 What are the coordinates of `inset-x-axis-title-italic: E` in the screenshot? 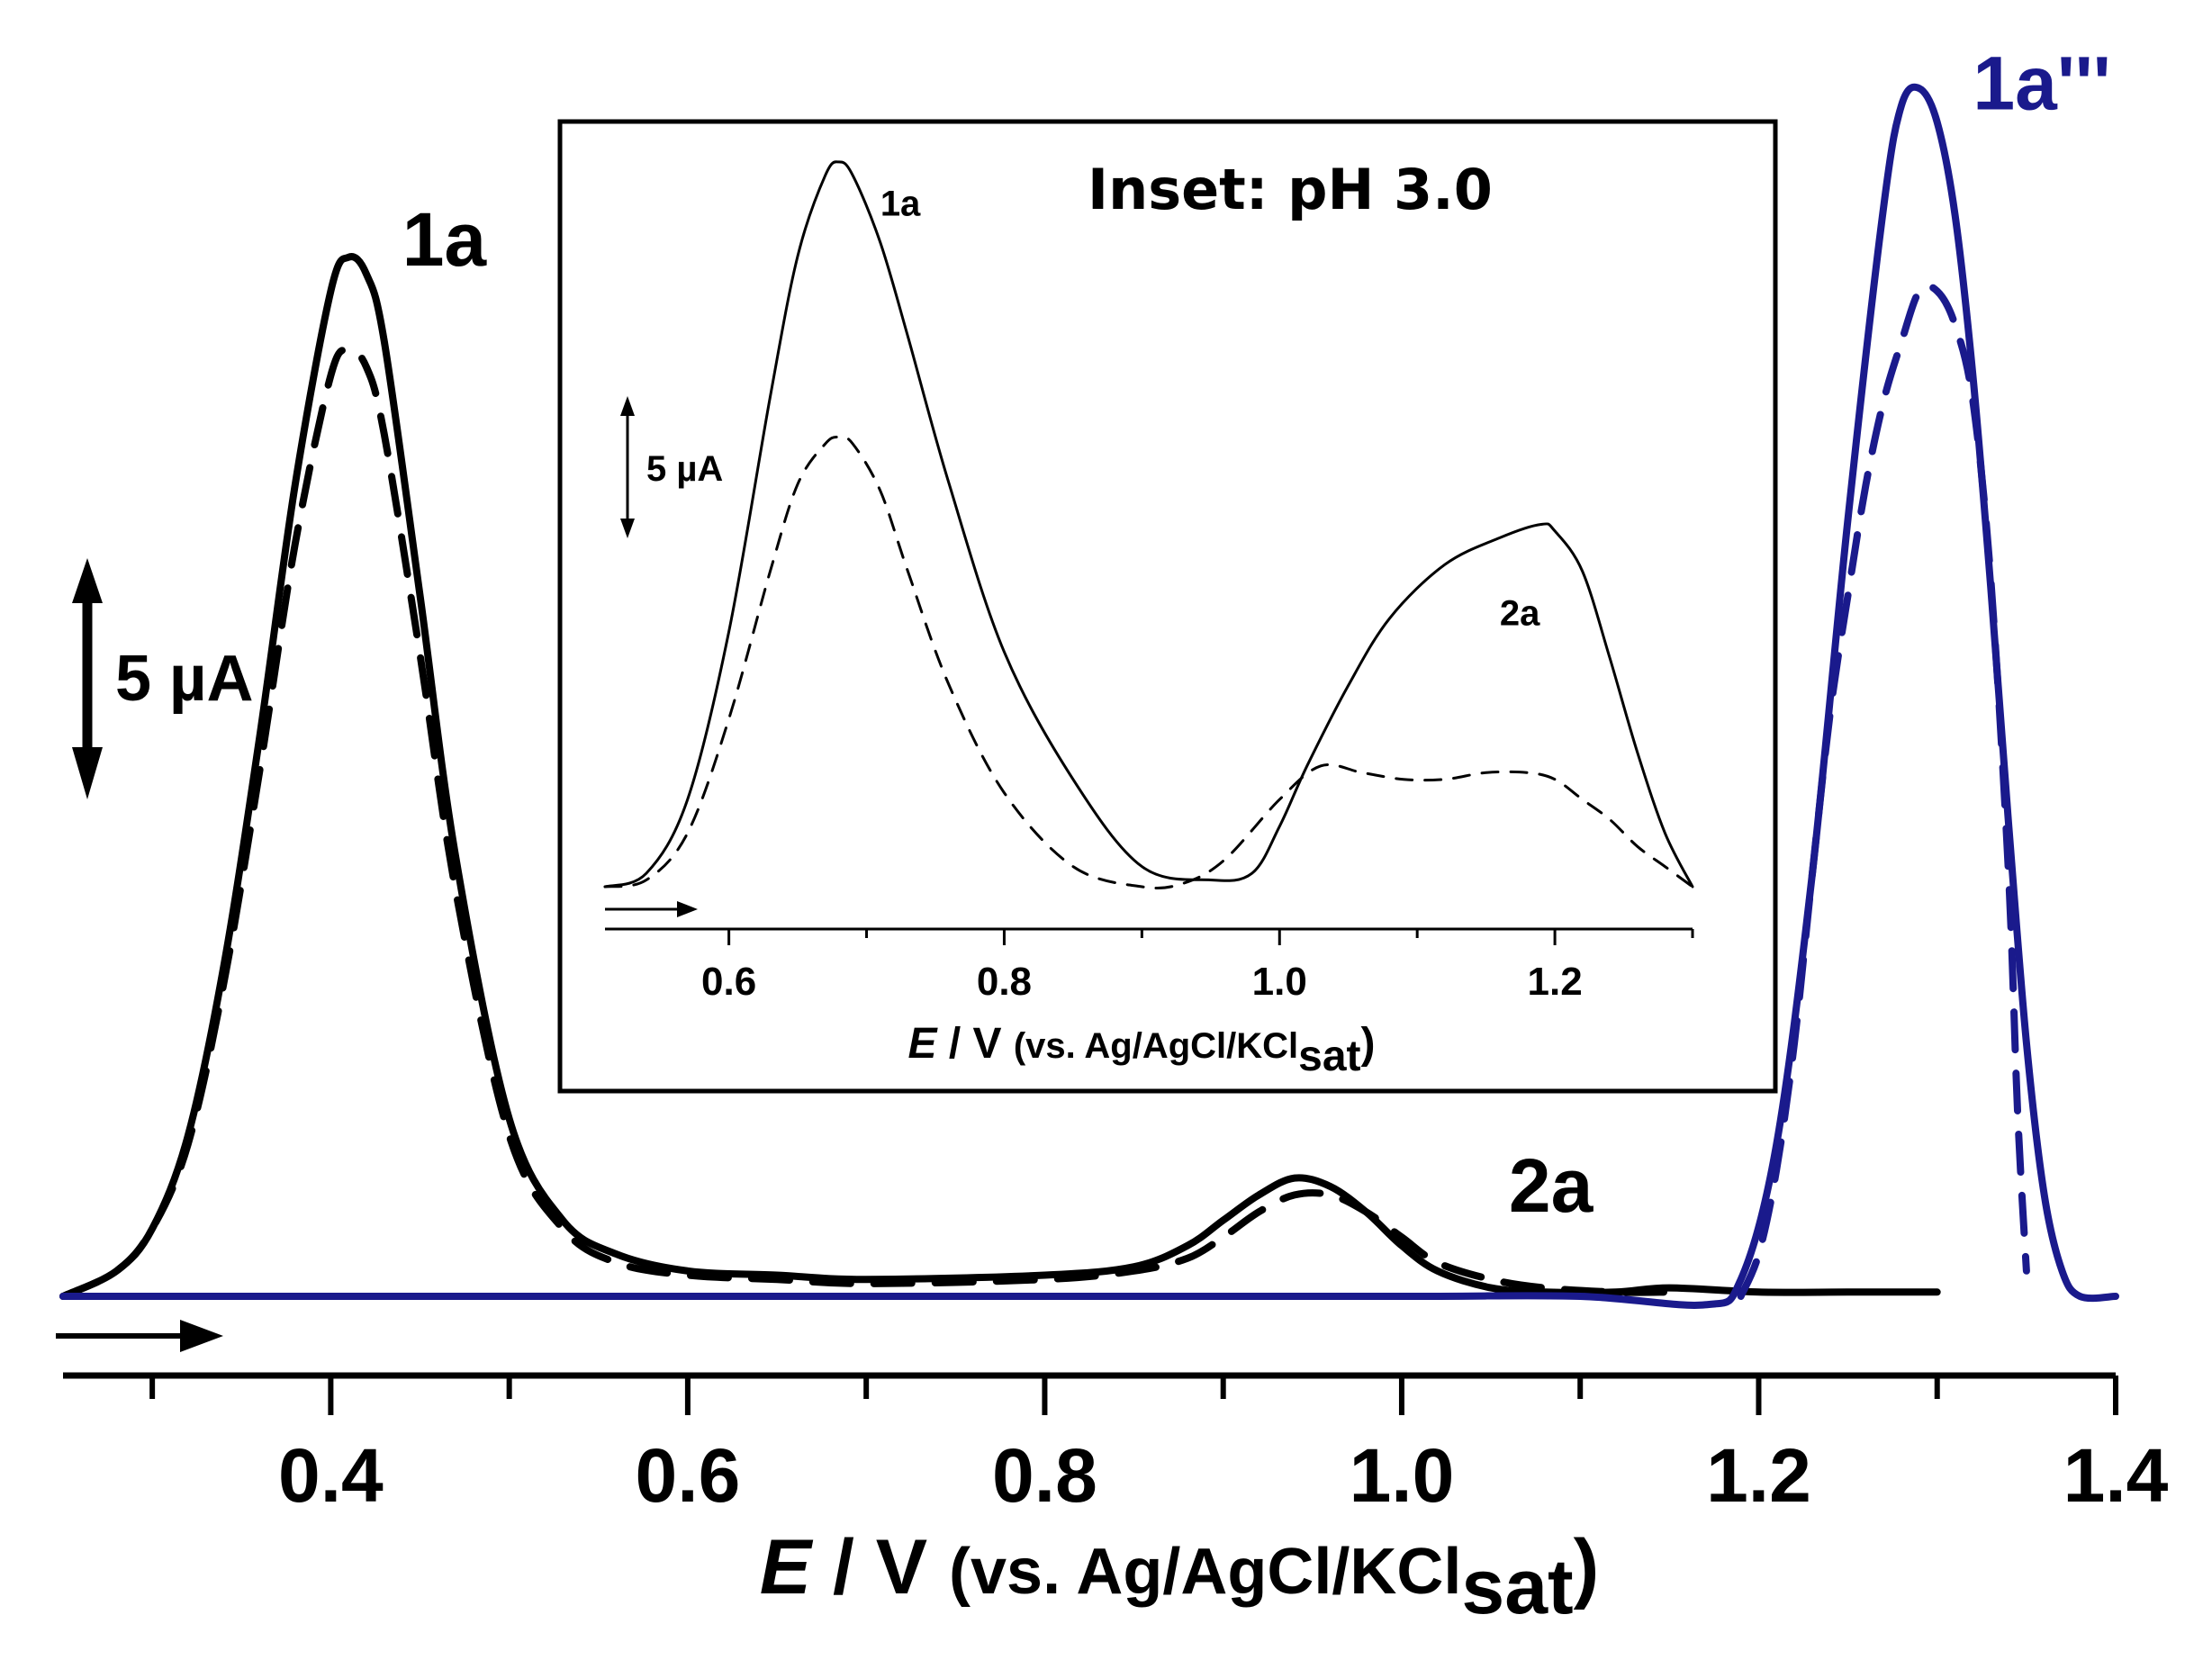 It's located at (922, 1044).